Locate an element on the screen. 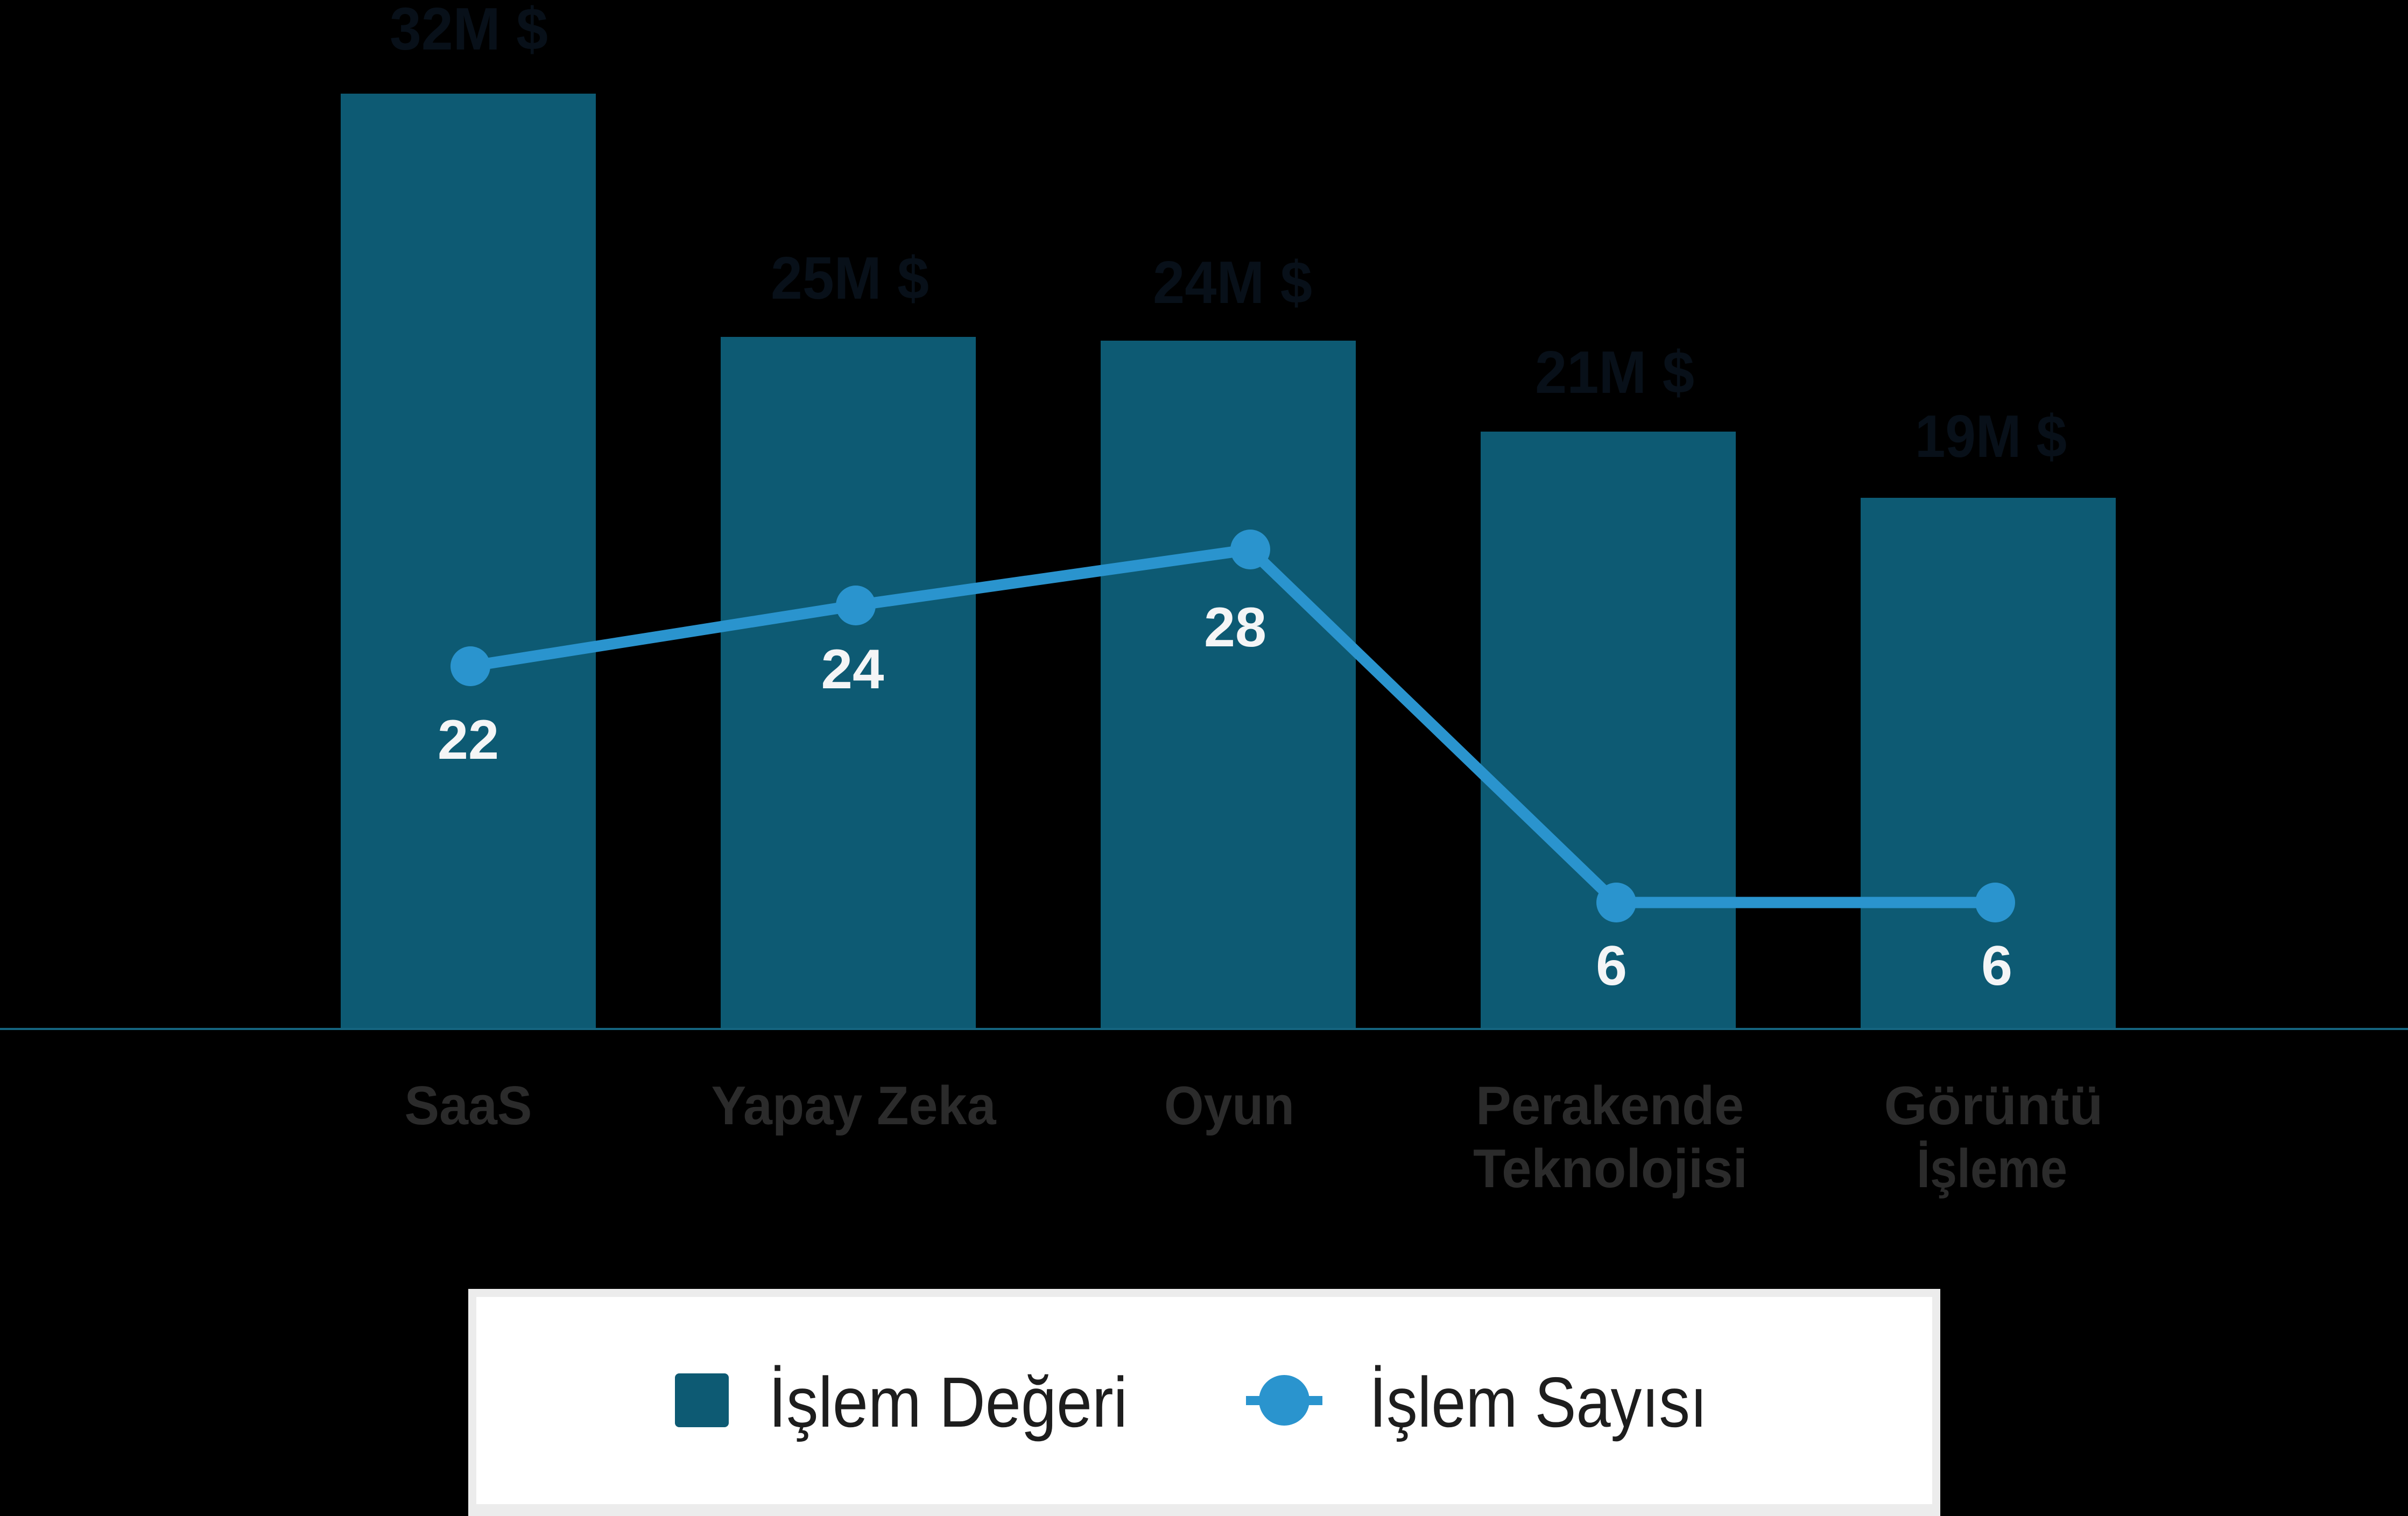 Image resolution: width=2408 pixels, height=1516 pixels. svg-text: 19M $ is located at coordinates (1991, 437).